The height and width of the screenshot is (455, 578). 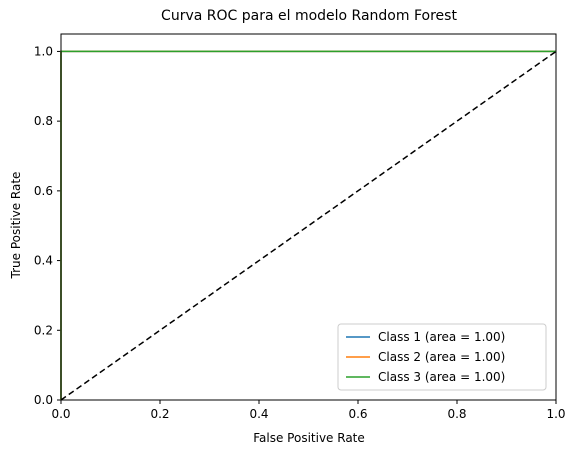 What do you see at coordinates (43, 330) in the screenshot?
I see `y-tick-label: 0.2` at bounding box center [43, 330].